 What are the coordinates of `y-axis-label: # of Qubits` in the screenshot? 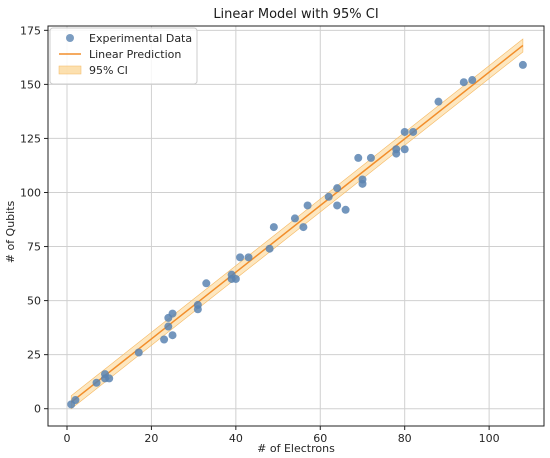 It's located at (10, 231).